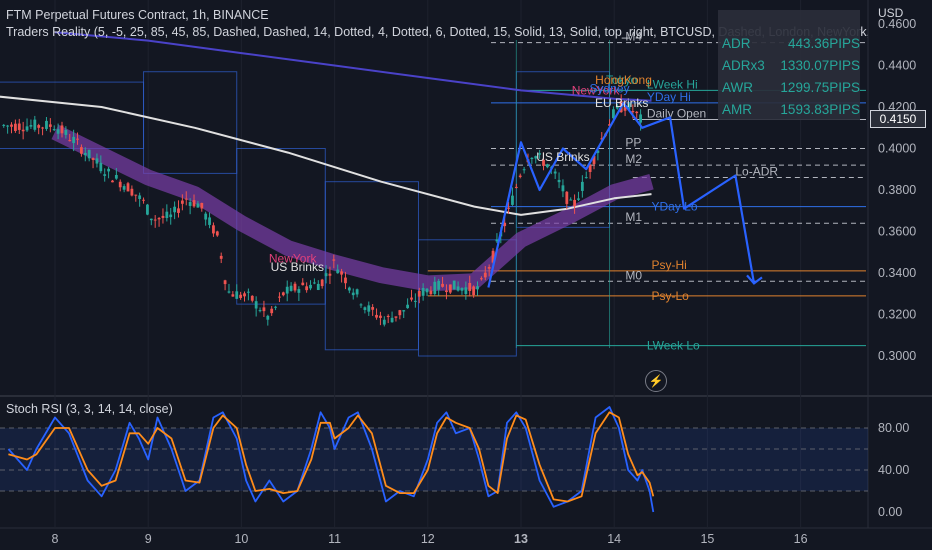 The height and width of the screenshot is (550, 932). What do you see at coordinates (897, 273) in the screenshot?
I see `y-tick-label: 0.3400` at bounding box center [897, 273].